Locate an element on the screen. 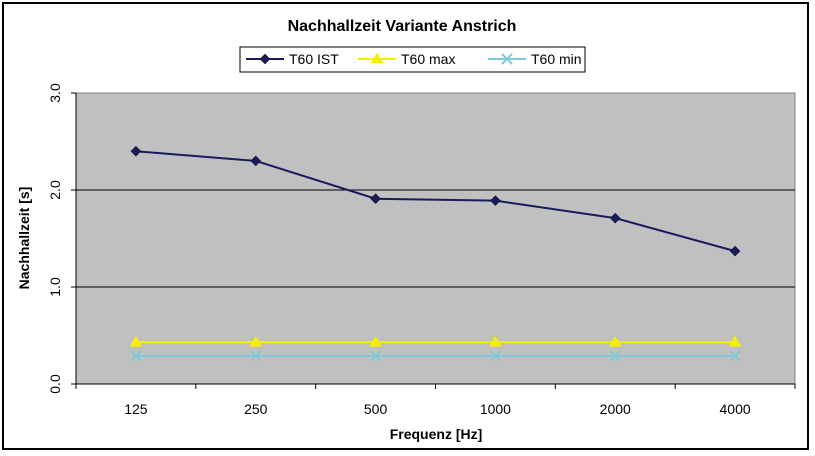  legend-label: T60 IST is located at coordinates (314, 59).